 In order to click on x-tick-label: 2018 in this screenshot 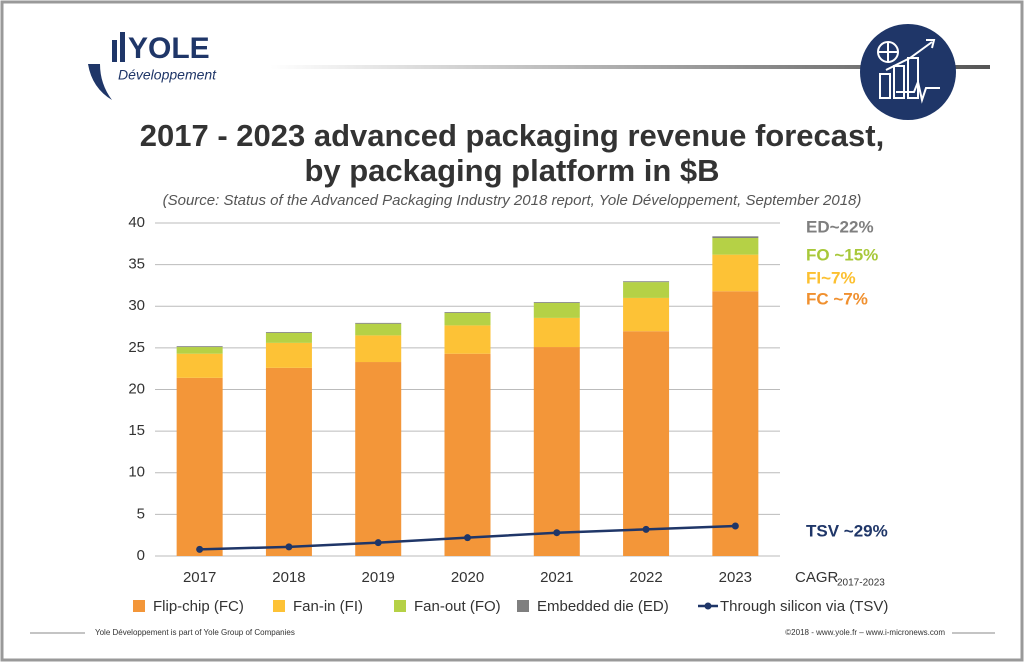, I will do `click(288, 577)`.